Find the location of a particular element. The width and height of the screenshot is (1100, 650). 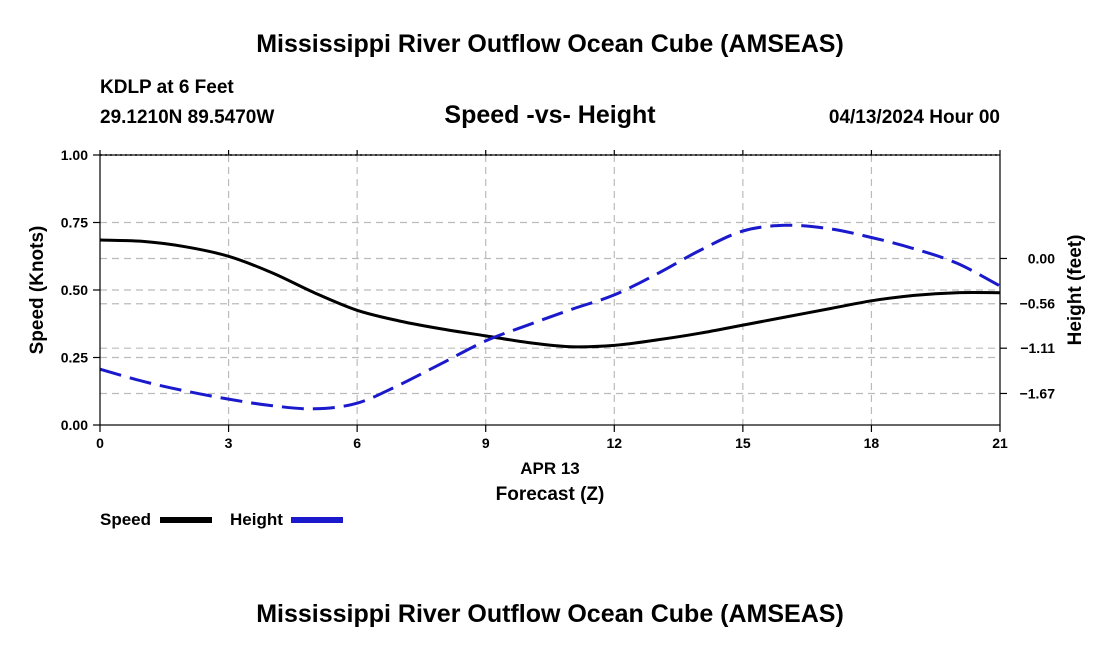

x-tick-label: 3 is located at coordinates (229, 443).